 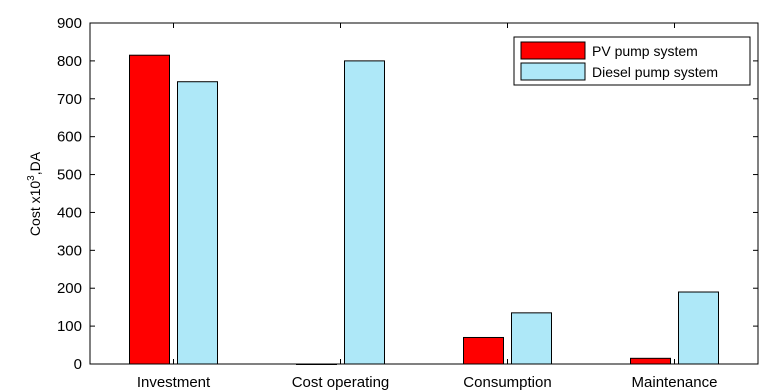 What do you see at coordinates (174, 382) in the screenshot?
I see `x-category-label: Investment` at bounding box center [174, 382].